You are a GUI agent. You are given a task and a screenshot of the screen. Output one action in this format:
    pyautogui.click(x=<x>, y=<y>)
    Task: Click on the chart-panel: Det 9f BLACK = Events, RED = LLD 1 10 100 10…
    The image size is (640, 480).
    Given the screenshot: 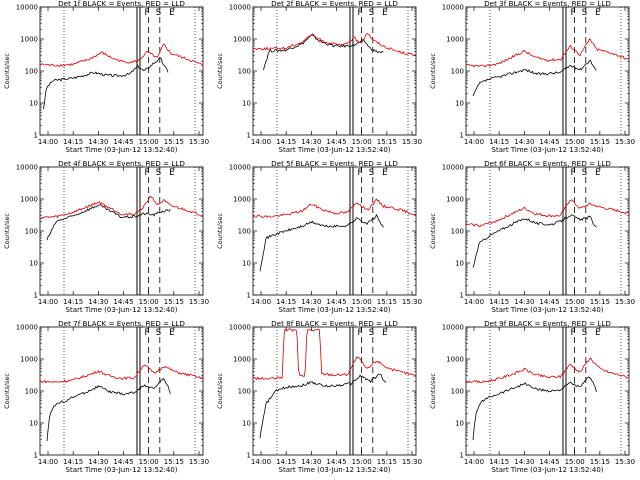 What is the action you would take?
    pyautogui.click(x=532, y=397)
    